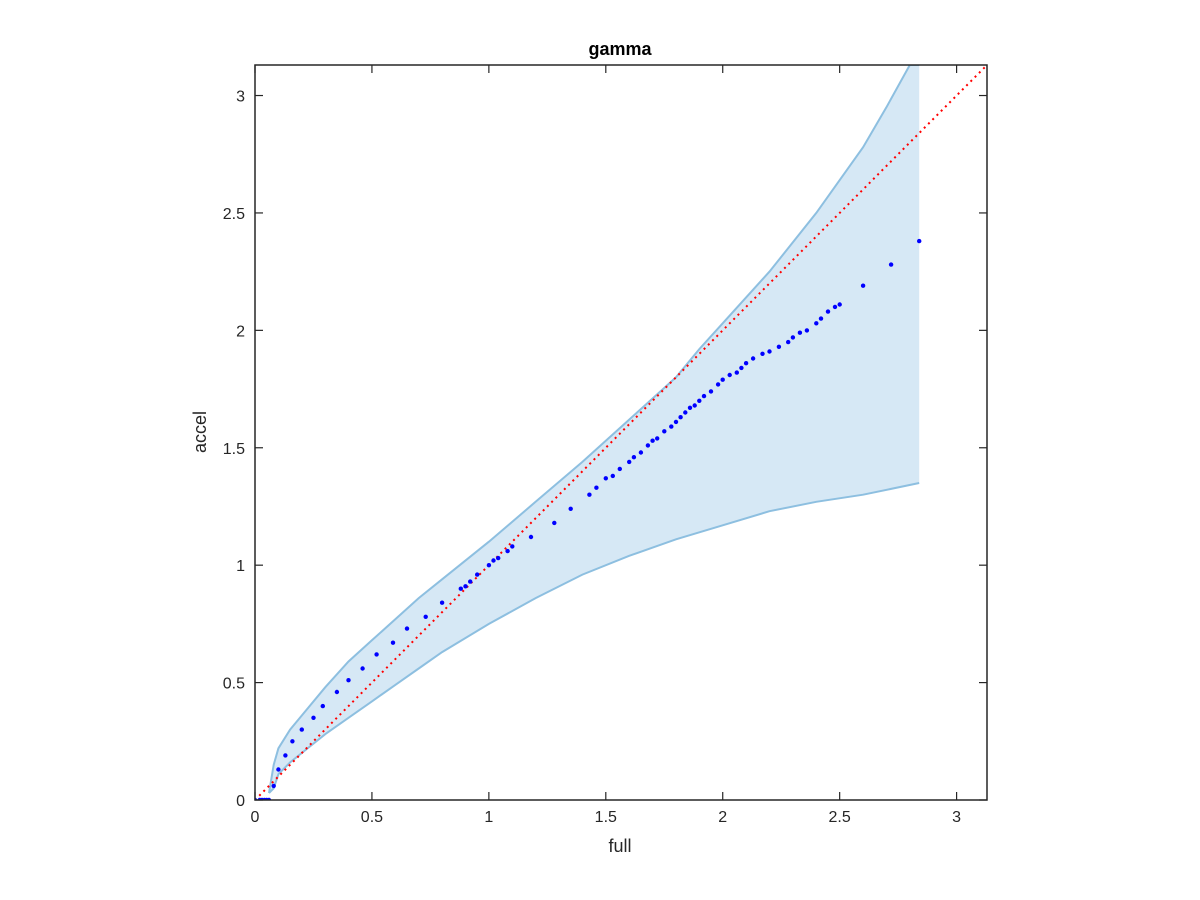 This screenshot has width=1200, height=900. Describe the element at coordinates (372, 817) in the screenshot. I see `x-tick-label: 0.5` at that location.